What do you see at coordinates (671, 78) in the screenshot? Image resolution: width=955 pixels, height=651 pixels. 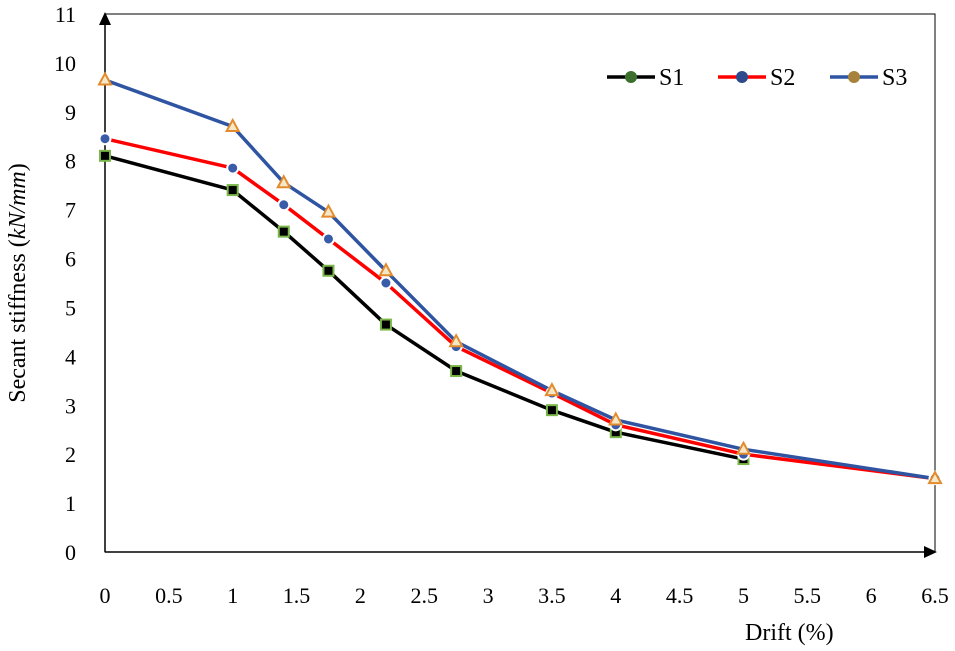 I see `legend-label-s1: S1` at bounding box center [671, 78].